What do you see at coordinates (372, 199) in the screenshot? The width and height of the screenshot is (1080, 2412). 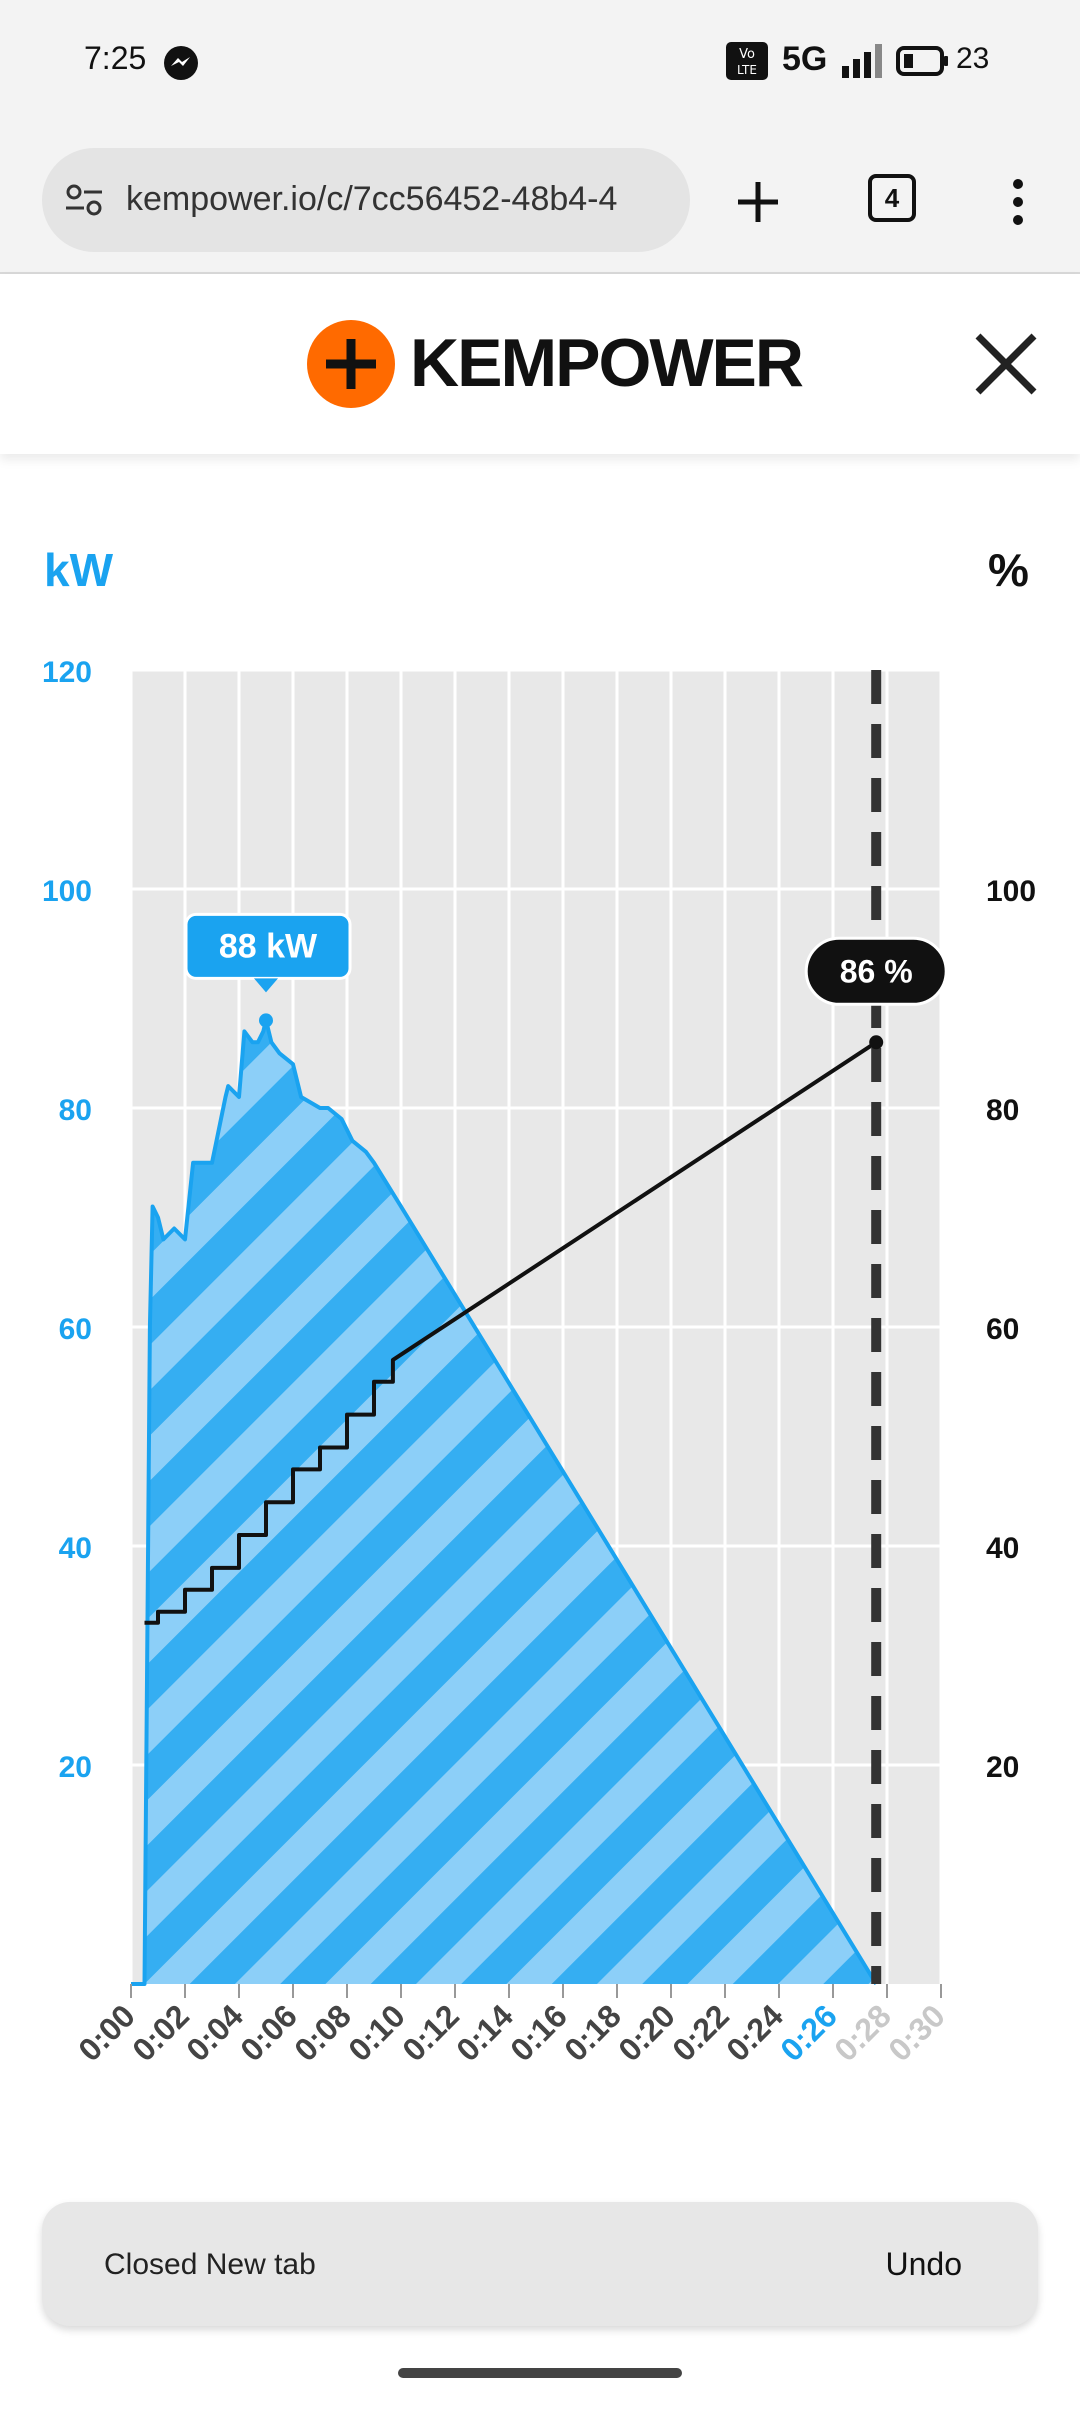 I see `url-text: kempower.io/c/7cc56452-48b4-4` at bounding box center [372, 199].